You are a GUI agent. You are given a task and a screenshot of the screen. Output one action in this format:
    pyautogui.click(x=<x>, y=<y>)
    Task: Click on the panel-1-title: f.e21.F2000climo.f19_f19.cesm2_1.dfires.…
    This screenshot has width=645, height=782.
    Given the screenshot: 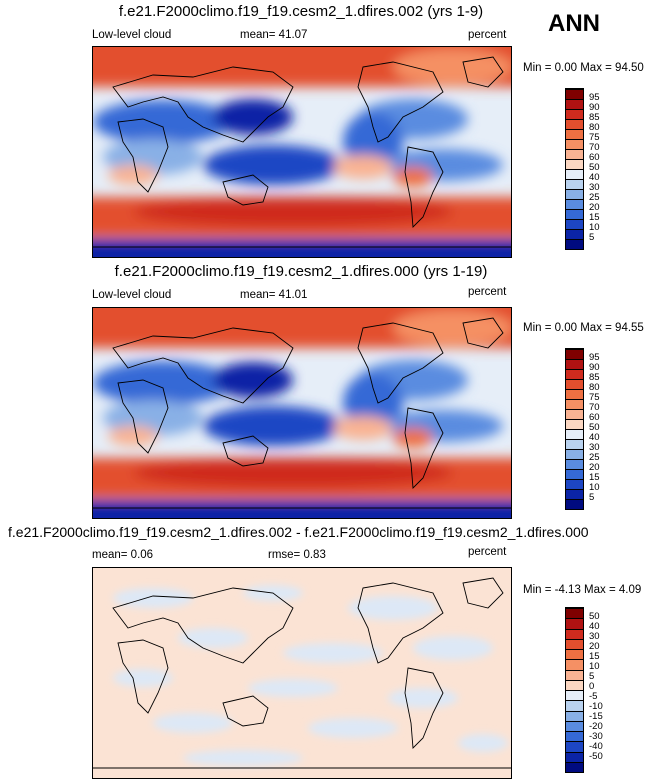 What is the action you would take?
    pyautogui.click(x=301, y=11)
    